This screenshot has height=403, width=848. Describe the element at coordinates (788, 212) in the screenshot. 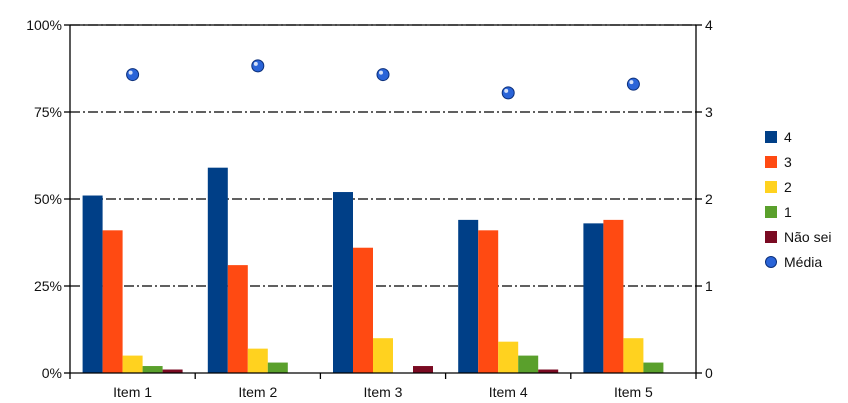

I see `legend-label: 1` at that location.